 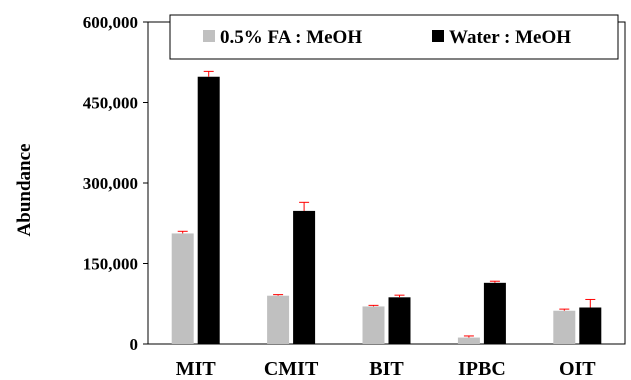 I want to click on y-tick-label: 600,000, so click(x=110, y=22).